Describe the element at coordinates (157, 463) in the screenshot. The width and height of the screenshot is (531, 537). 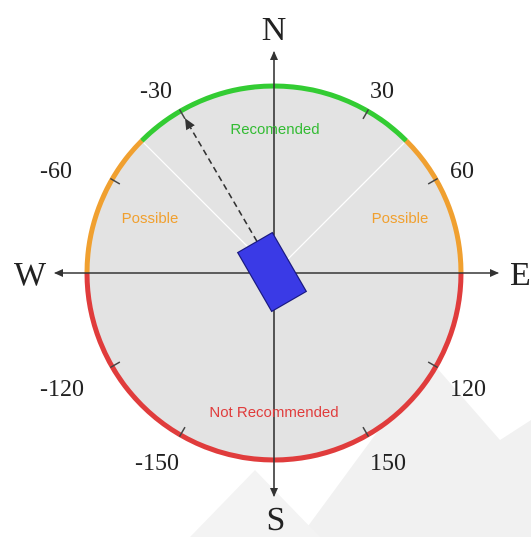
I see `angle-label-neg150: -150` at that location.